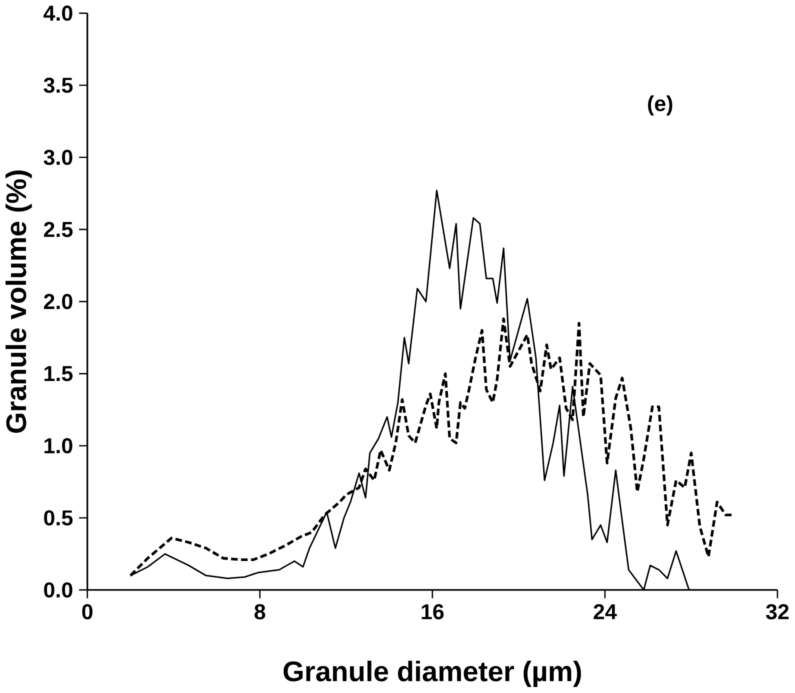  What do you see at coordinates (433, 612) in the screenshot?
I see `x-tick-label: 16` at bounding box center [433, 612].